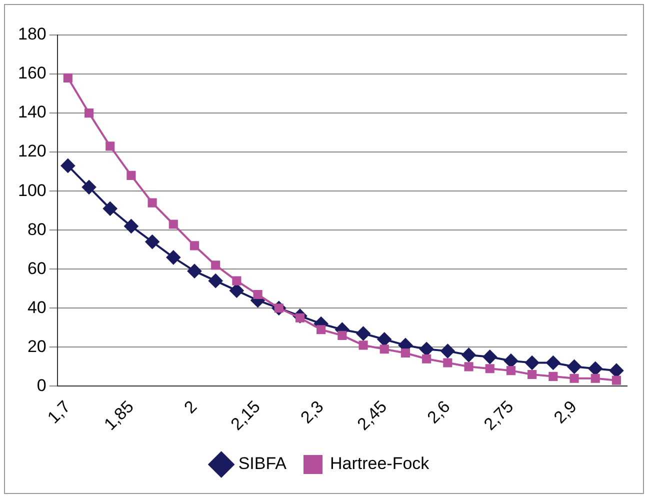 The image size is (650, 500). What do you see at coordinates (32, 73) in the screenshot?
I see `y-tick-label: 160` at bounding box center [32, 73].